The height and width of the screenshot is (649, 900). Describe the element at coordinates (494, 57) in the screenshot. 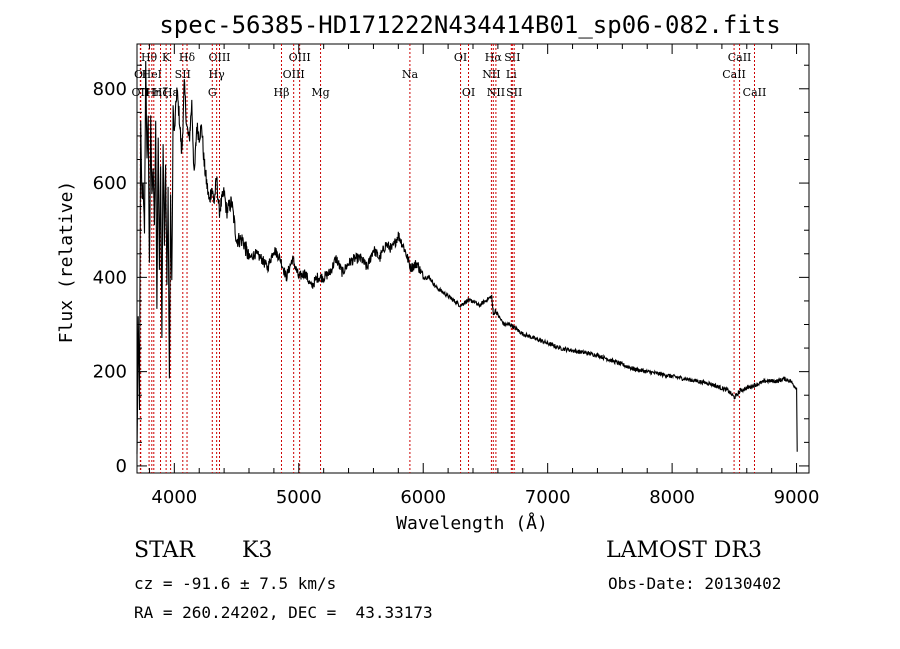

I see `spectral-line-label: Hα` at that location.